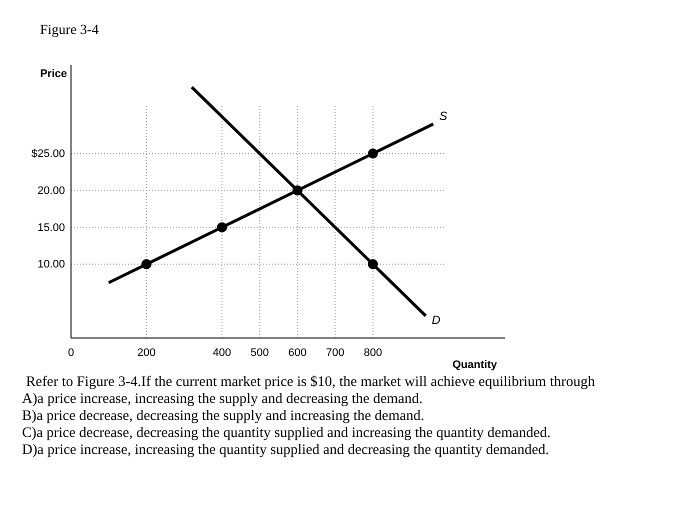 This screenshot has height=522, width=676. What do you see at coordinates (71, 352) in the screenshot?
I see `x-tick-label: 0` at bounding box center [71, 352].